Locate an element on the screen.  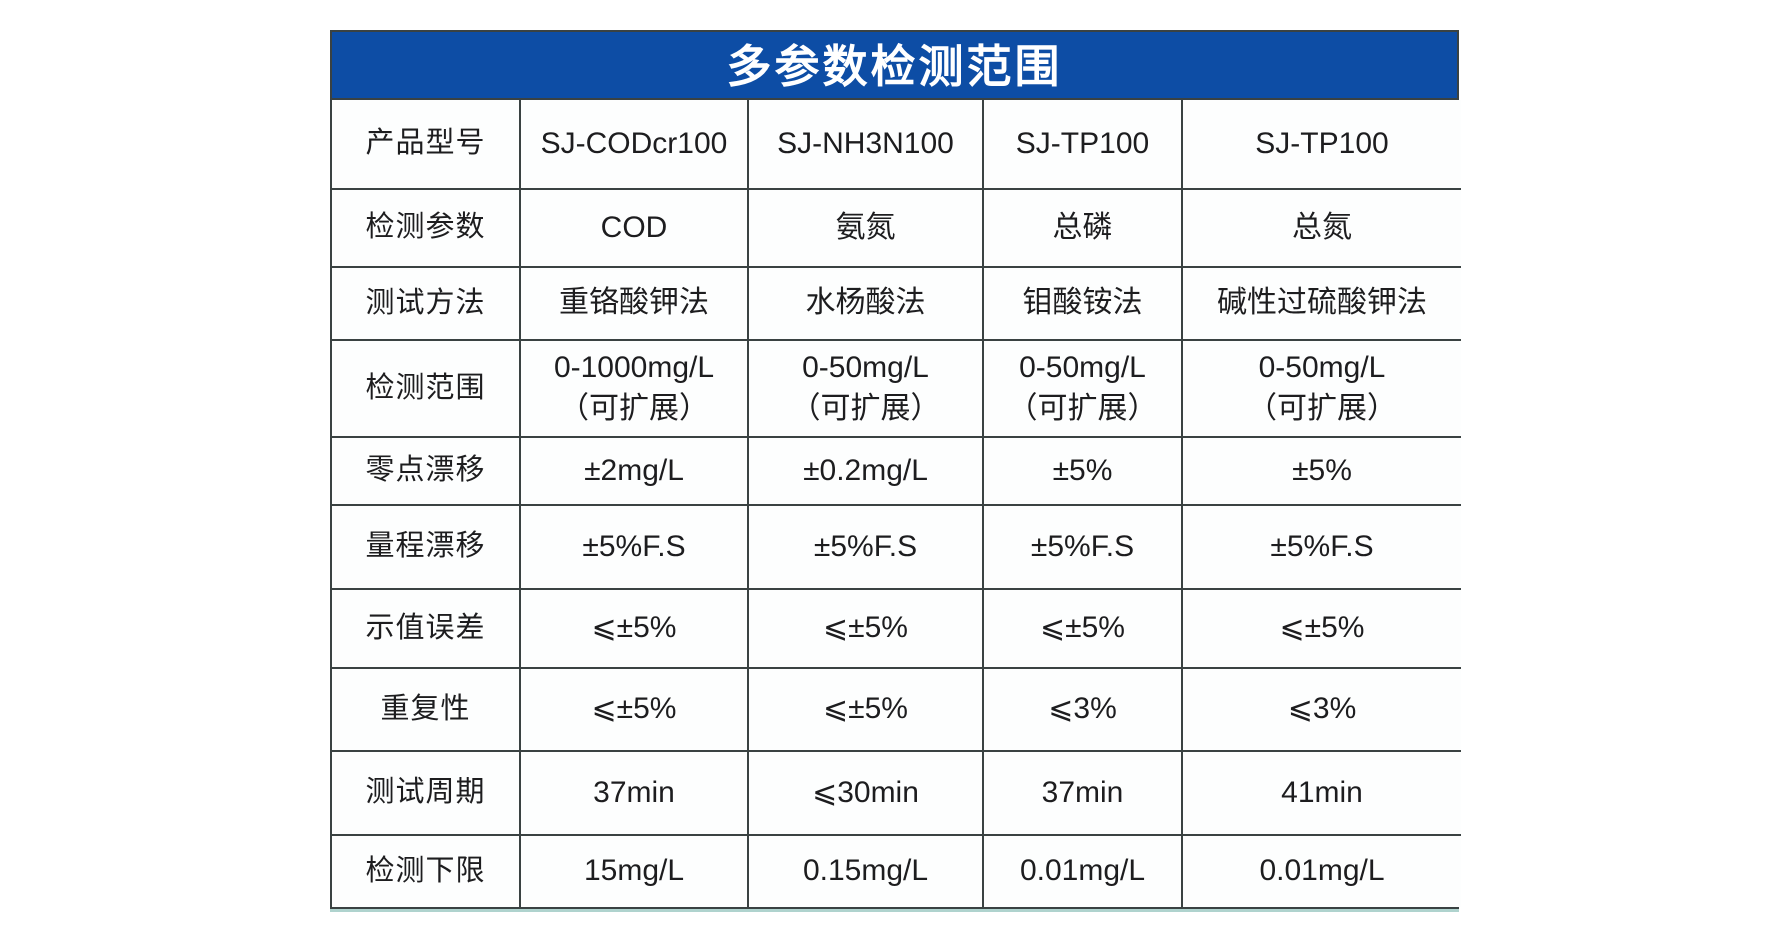
table-cell: 15mg/L is located at coordinates (634, 870).